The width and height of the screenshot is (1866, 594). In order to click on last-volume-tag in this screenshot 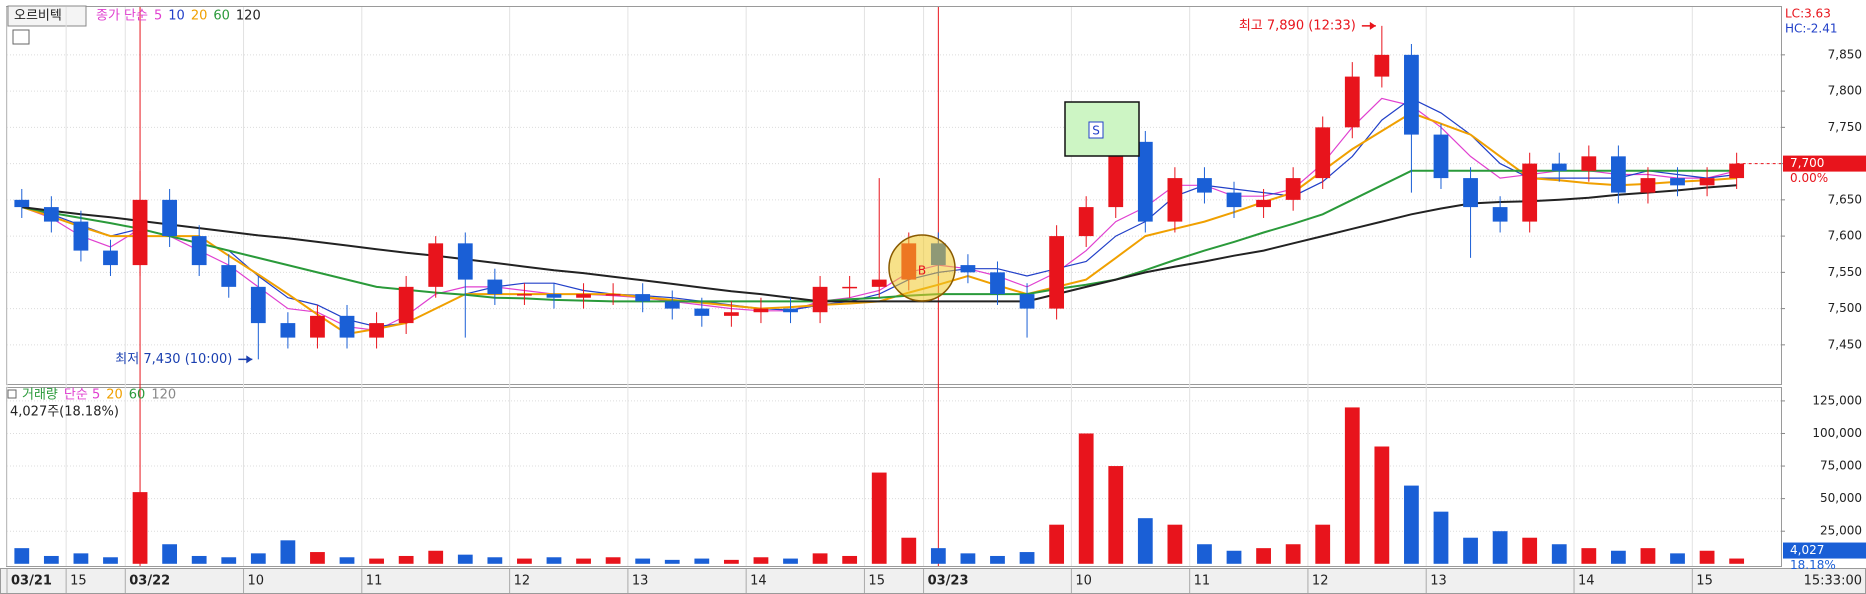, I will do `click(1824, 550)`.